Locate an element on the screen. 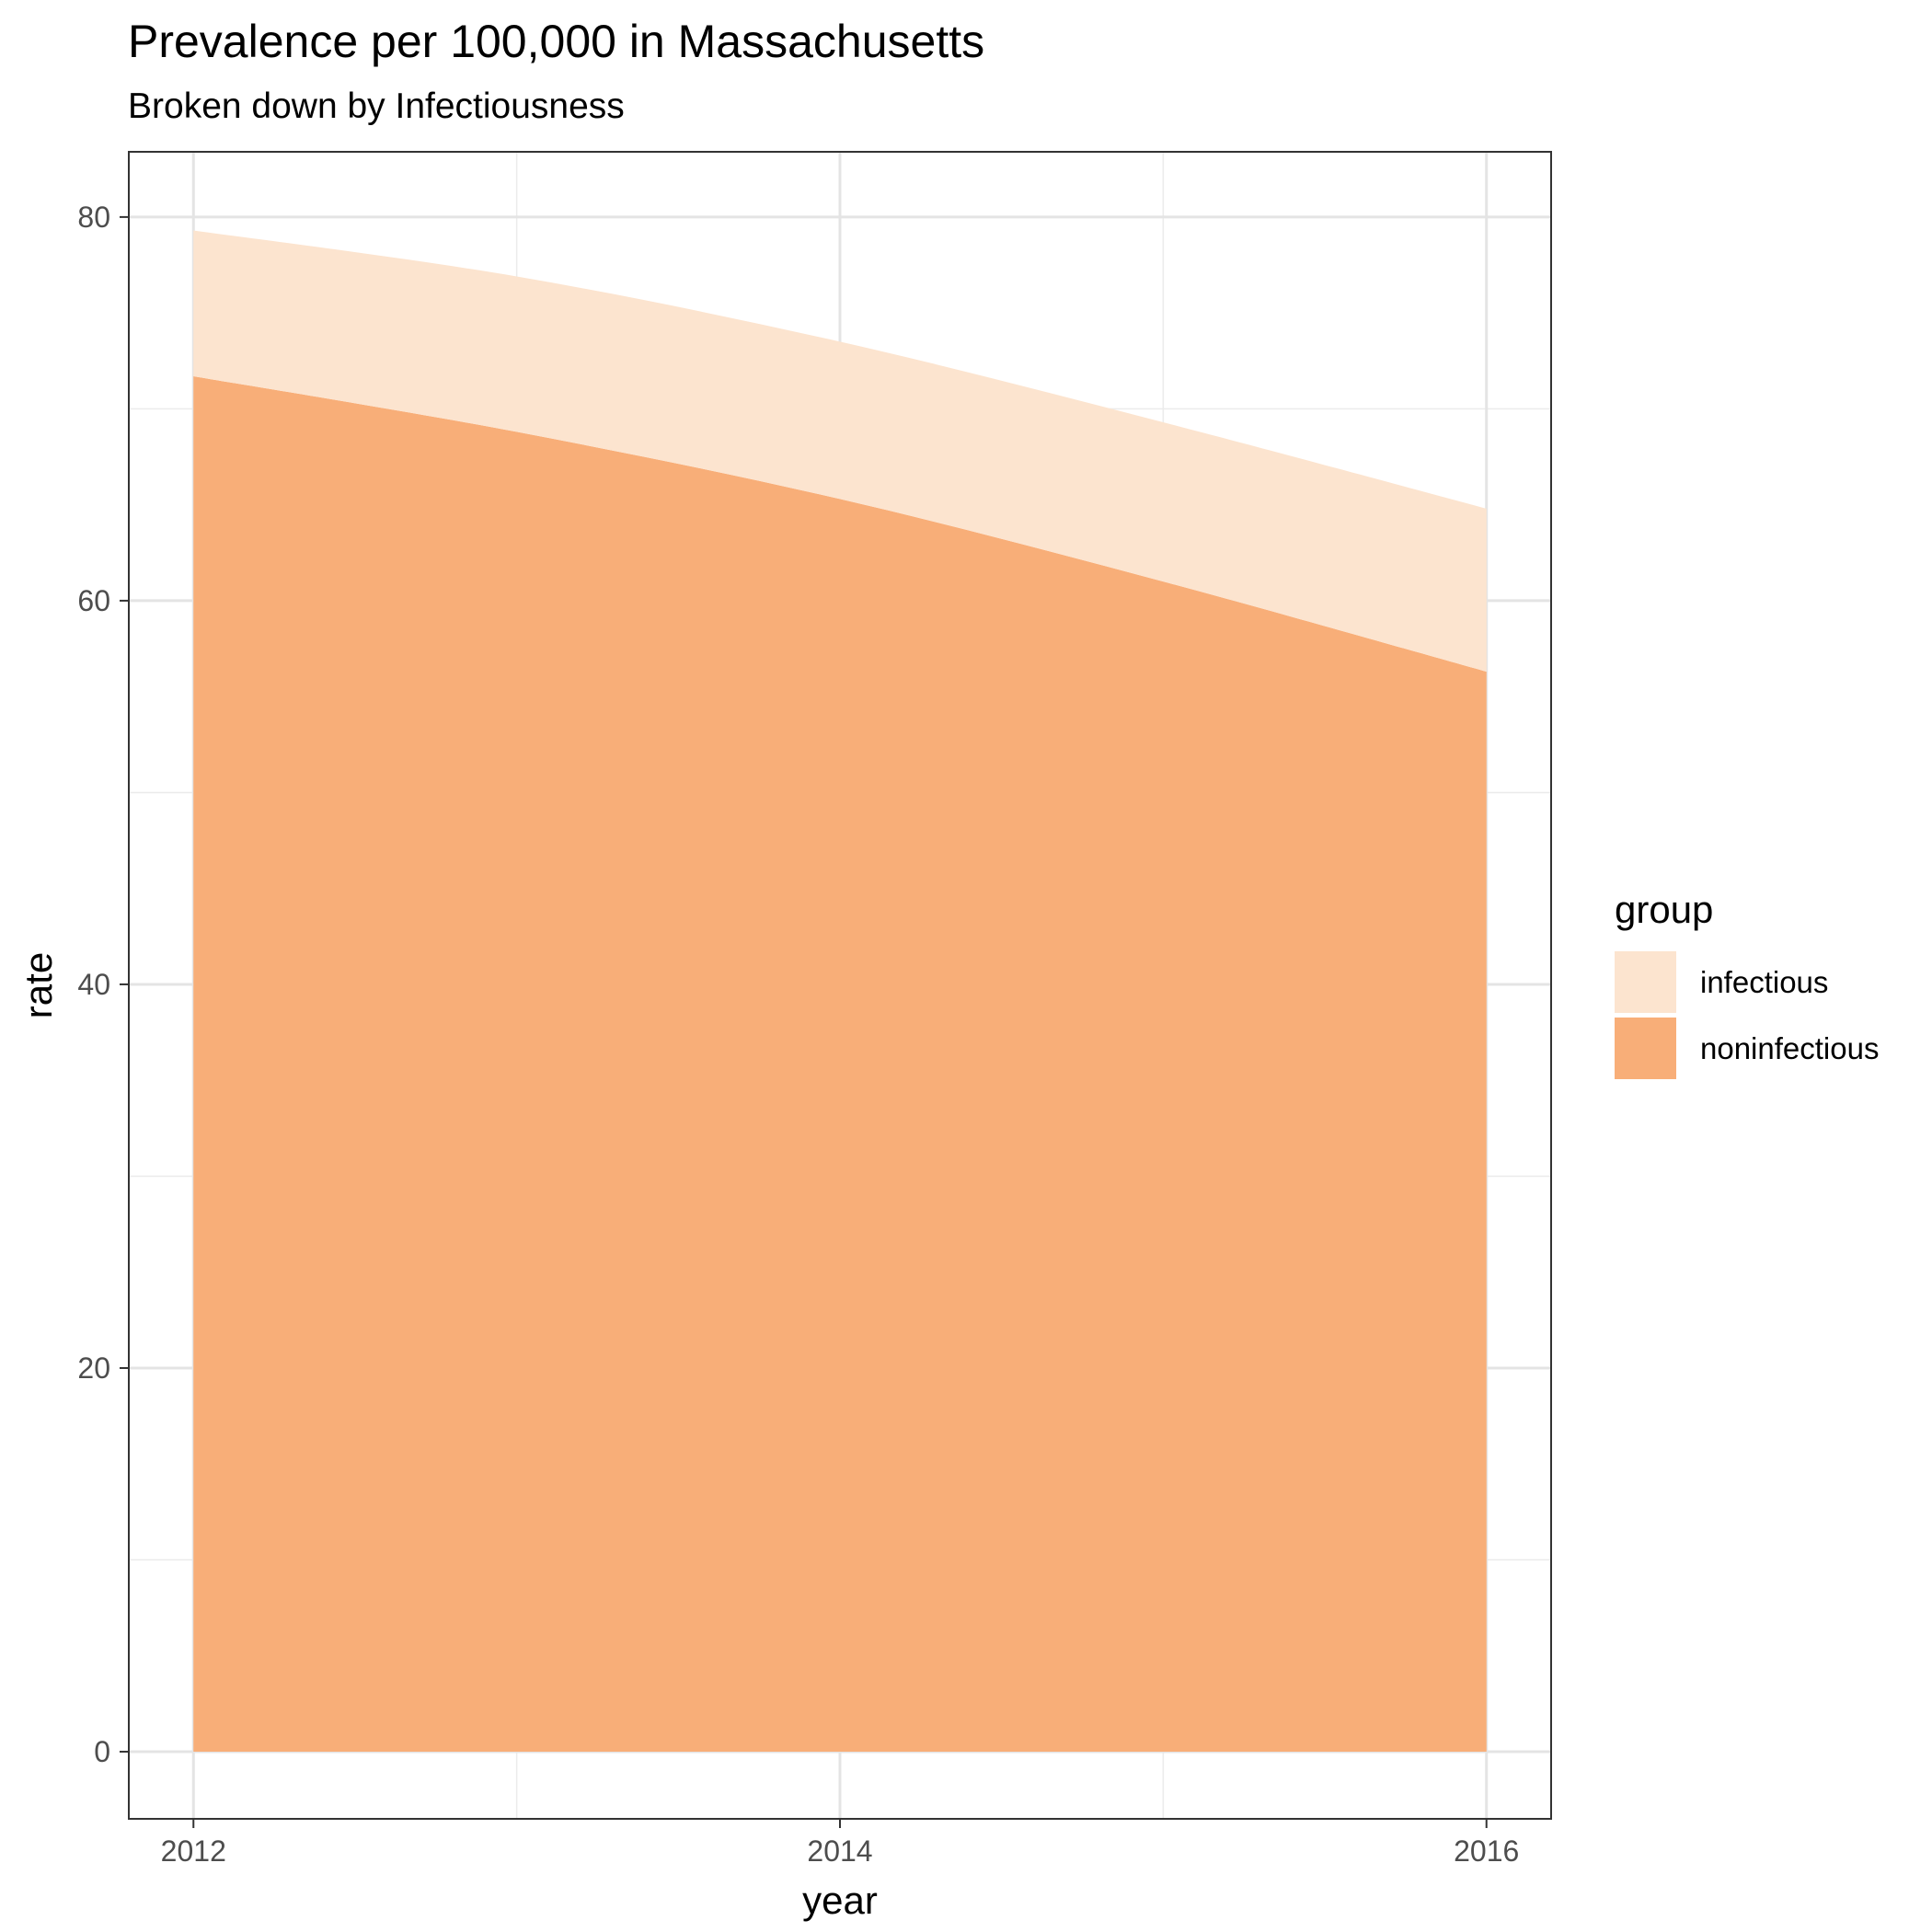 The height and width of the screenshot is (1932, 1932). y-tick-label: 40 is located at coordinates (93, 984).